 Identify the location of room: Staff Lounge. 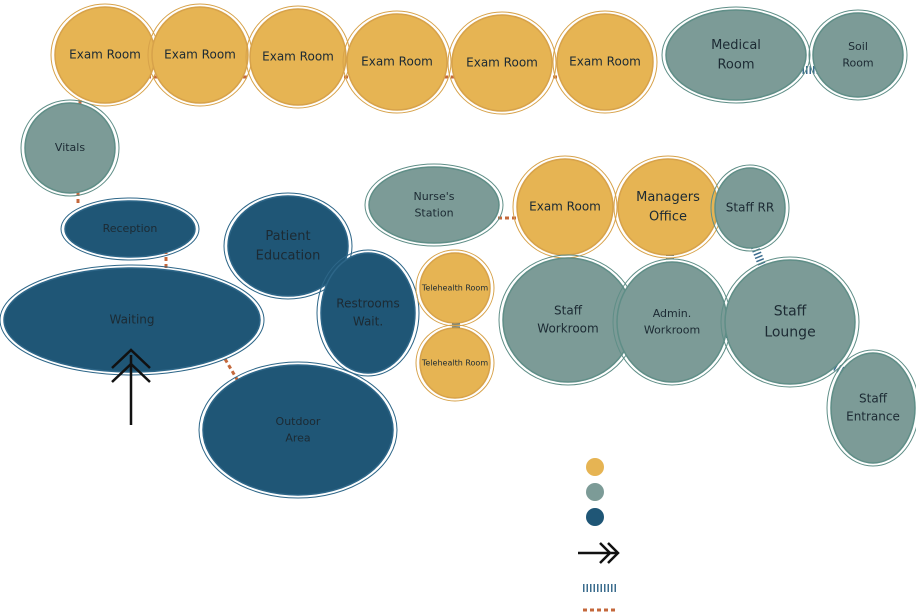
(790, 322).